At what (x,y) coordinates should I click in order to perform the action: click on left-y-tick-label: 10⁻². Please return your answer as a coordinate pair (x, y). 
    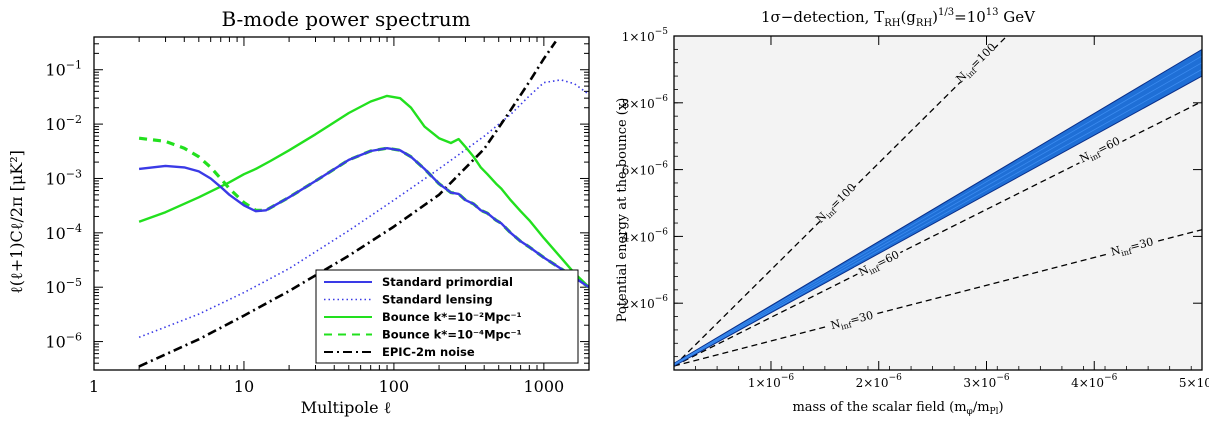
    Looking at the image, I should click on (63, 123).